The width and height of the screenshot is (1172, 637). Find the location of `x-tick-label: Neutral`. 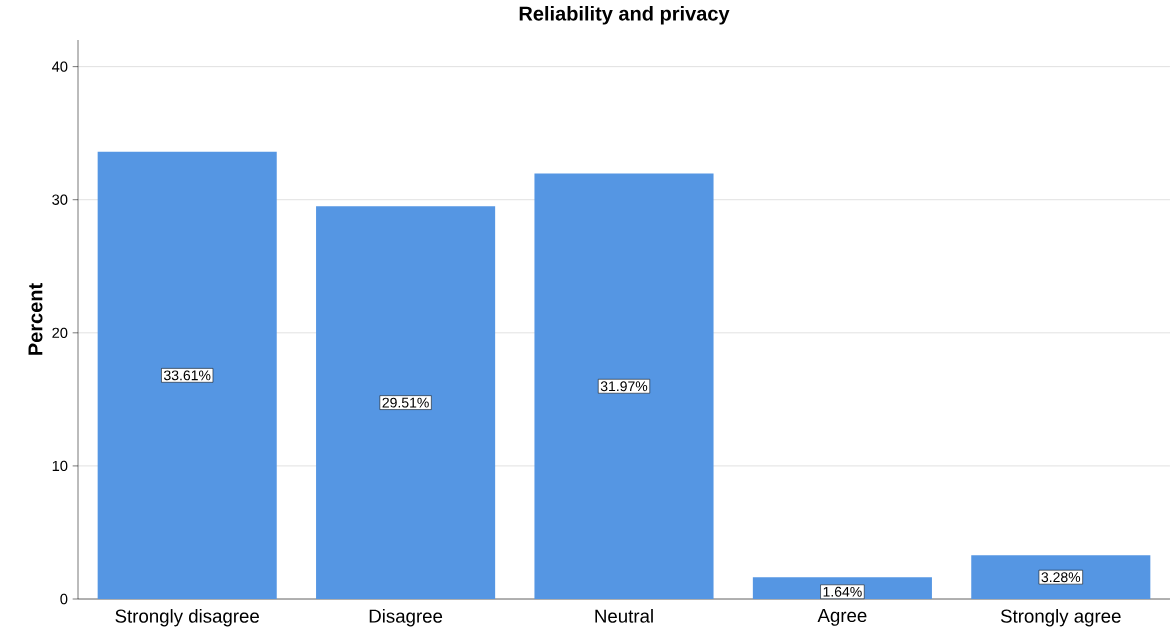

x-tick-label: Neutral is located at coordinates (624, 616).